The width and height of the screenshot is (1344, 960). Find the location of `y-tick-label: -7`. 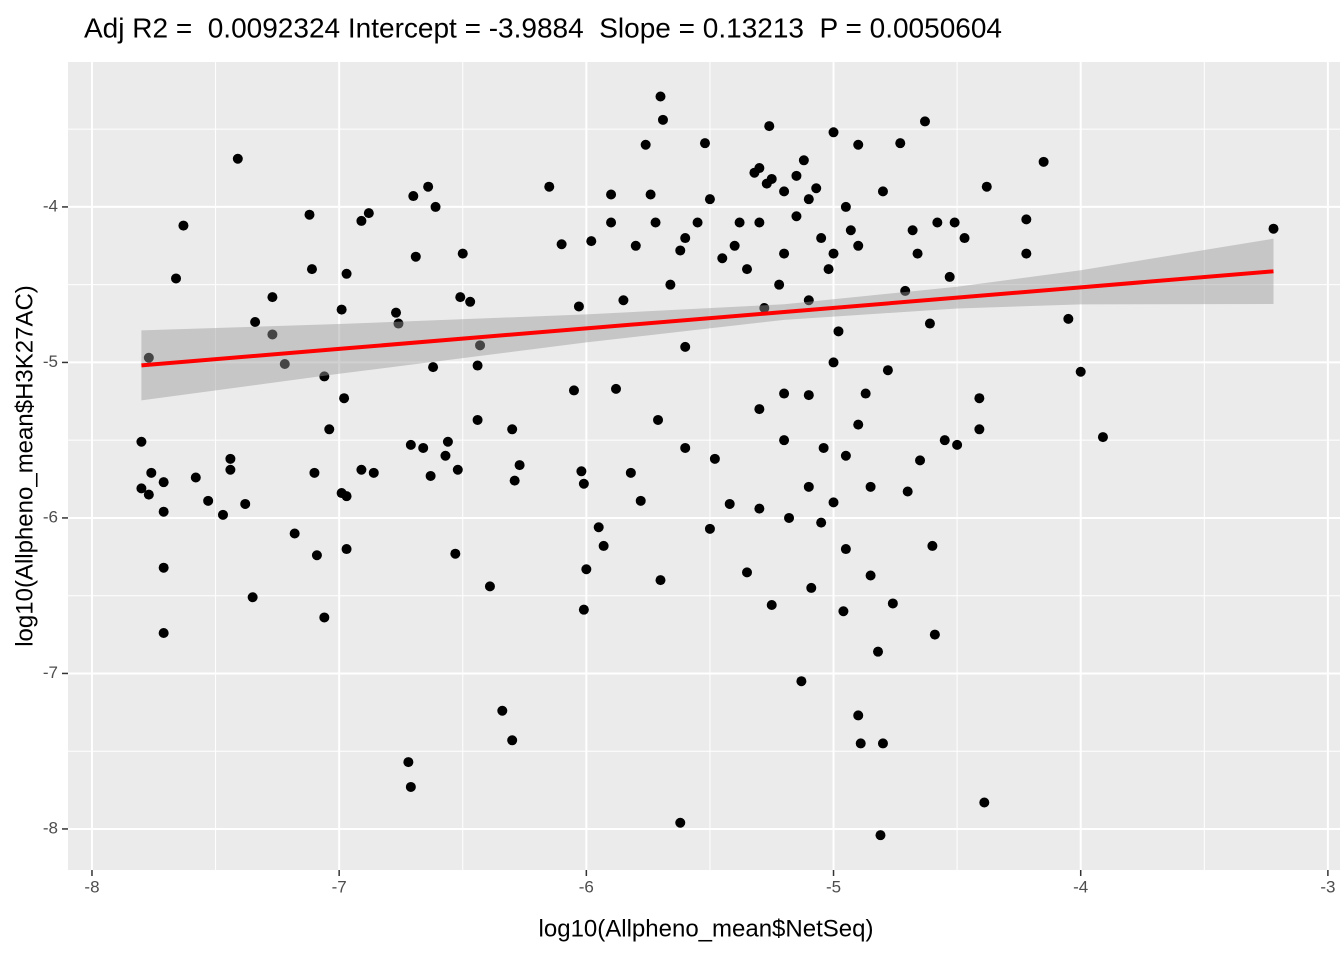

y-tick-label: -7 is located at coordinates (50, 672).